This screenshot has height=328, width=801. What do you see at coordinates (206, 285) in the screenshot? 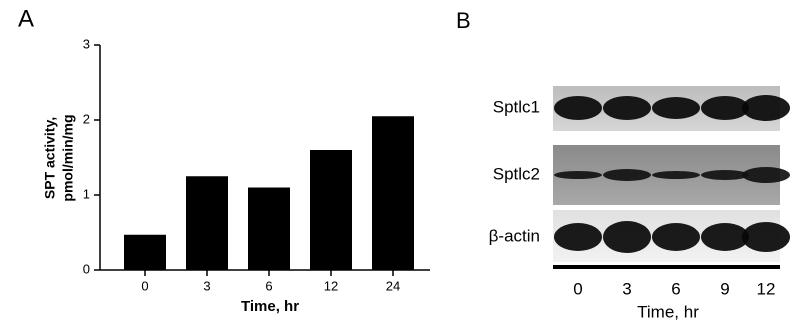
I see `x-tick-label: 3` at bounding box center [206, 285].